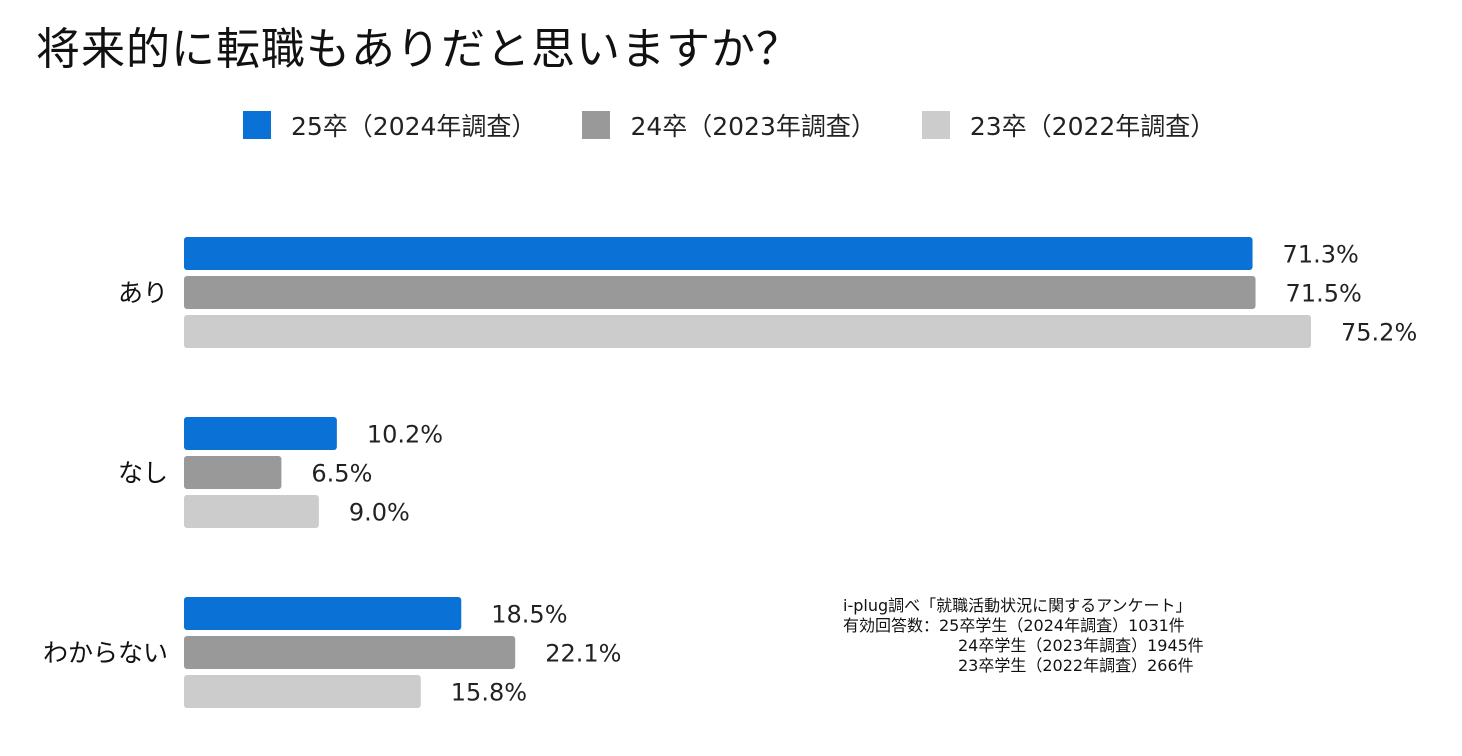 The width and height of the screenshot is (1462, 756). What do you see at coordinates (1076, 665) in the screenshot?
I see `source-line-4: 23卒学生（2022年調査）266件` at bounding box center [1076, 665].